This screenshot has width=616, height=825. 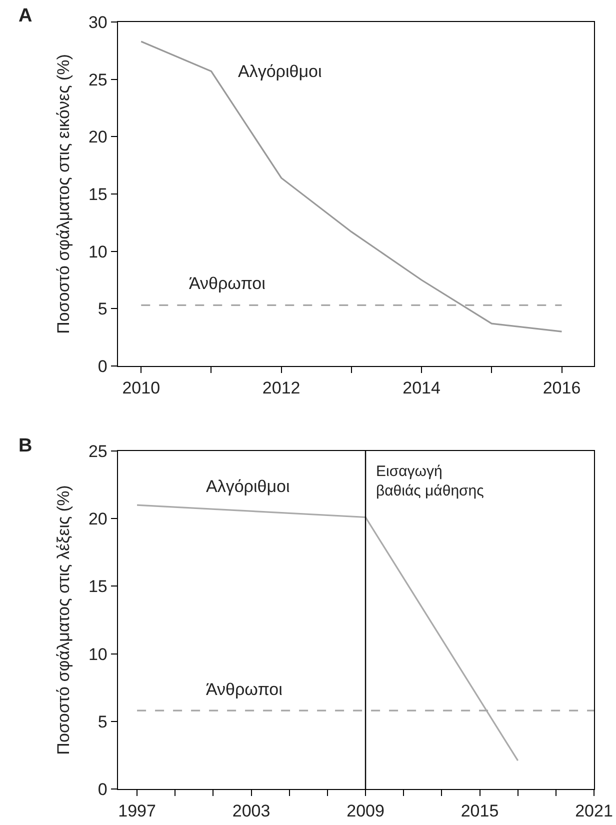 I want to click on x-tick-label: 2010, so click(x=141, y=388).